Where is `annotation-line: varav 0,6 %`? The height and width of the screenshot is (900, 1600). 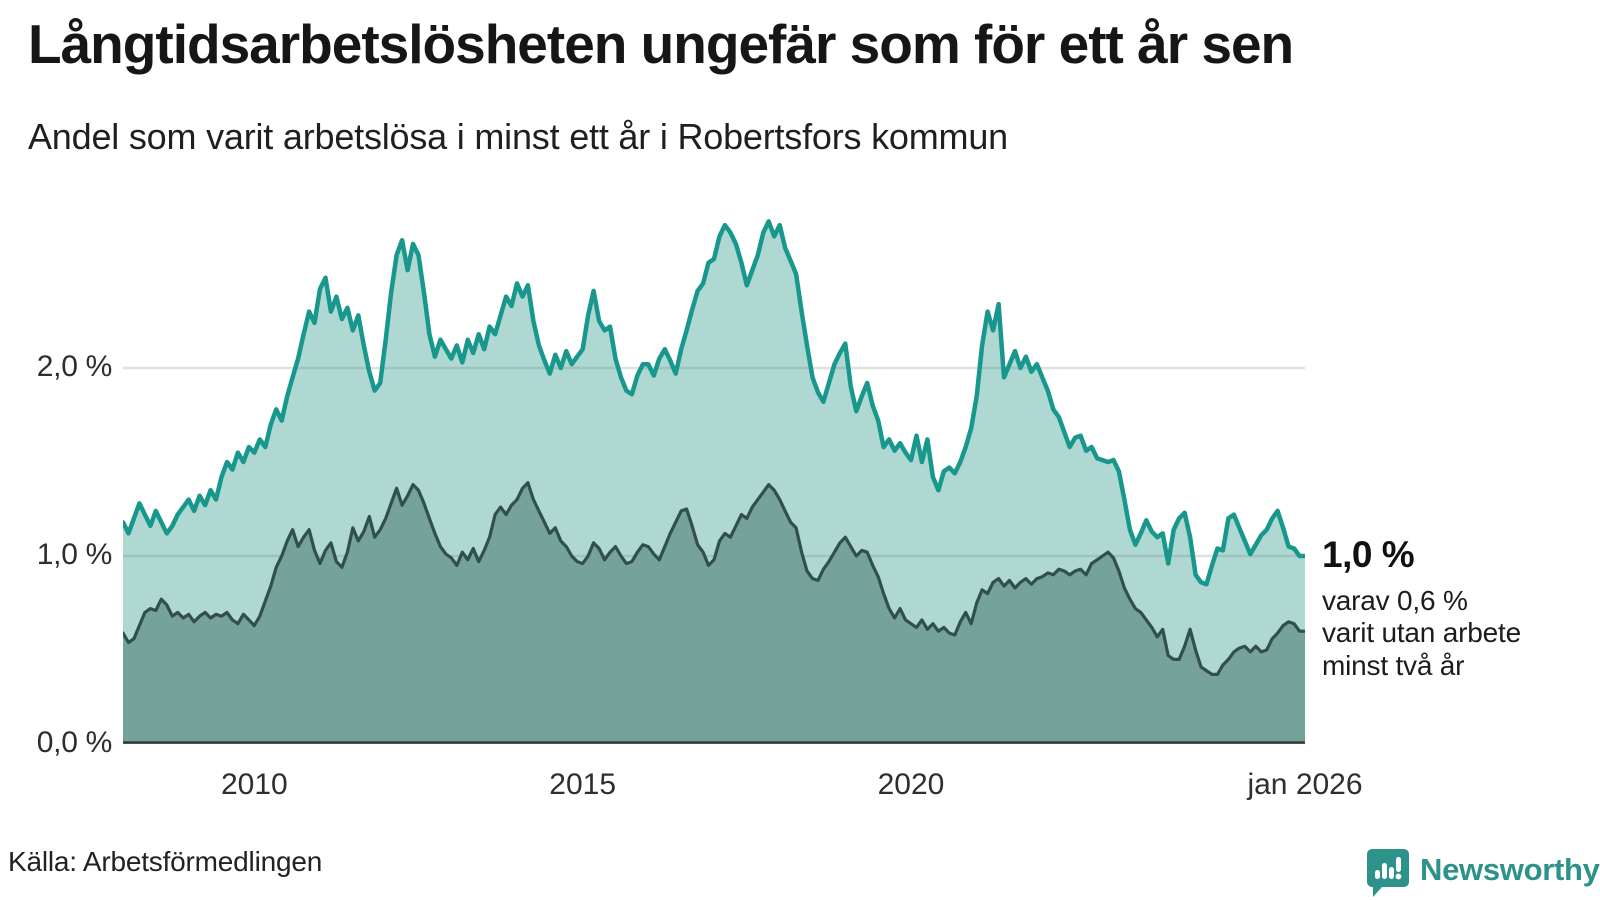
annotation-line: varav 0,6 % is located at coordinates (1395, 600).